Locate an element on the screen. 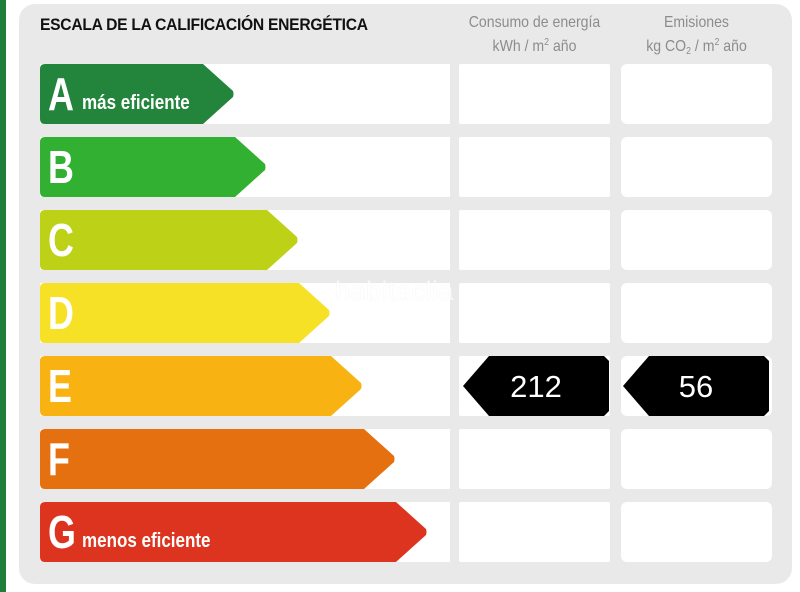 This screenshot has height=592, width=800. emissions-header-unit: kg CO2 / m2 año is located at coordinates (696, 47).